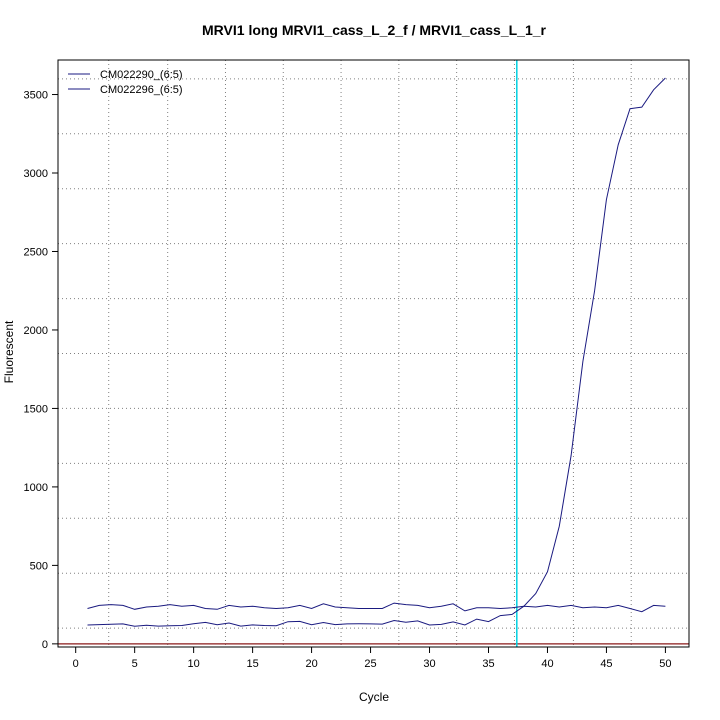 Image resolution: width=720 pixels, height=720 pixels. Describe the element at coordinates (311, 664) in the screenshot. I see `x-tick-label: 20` at that location.